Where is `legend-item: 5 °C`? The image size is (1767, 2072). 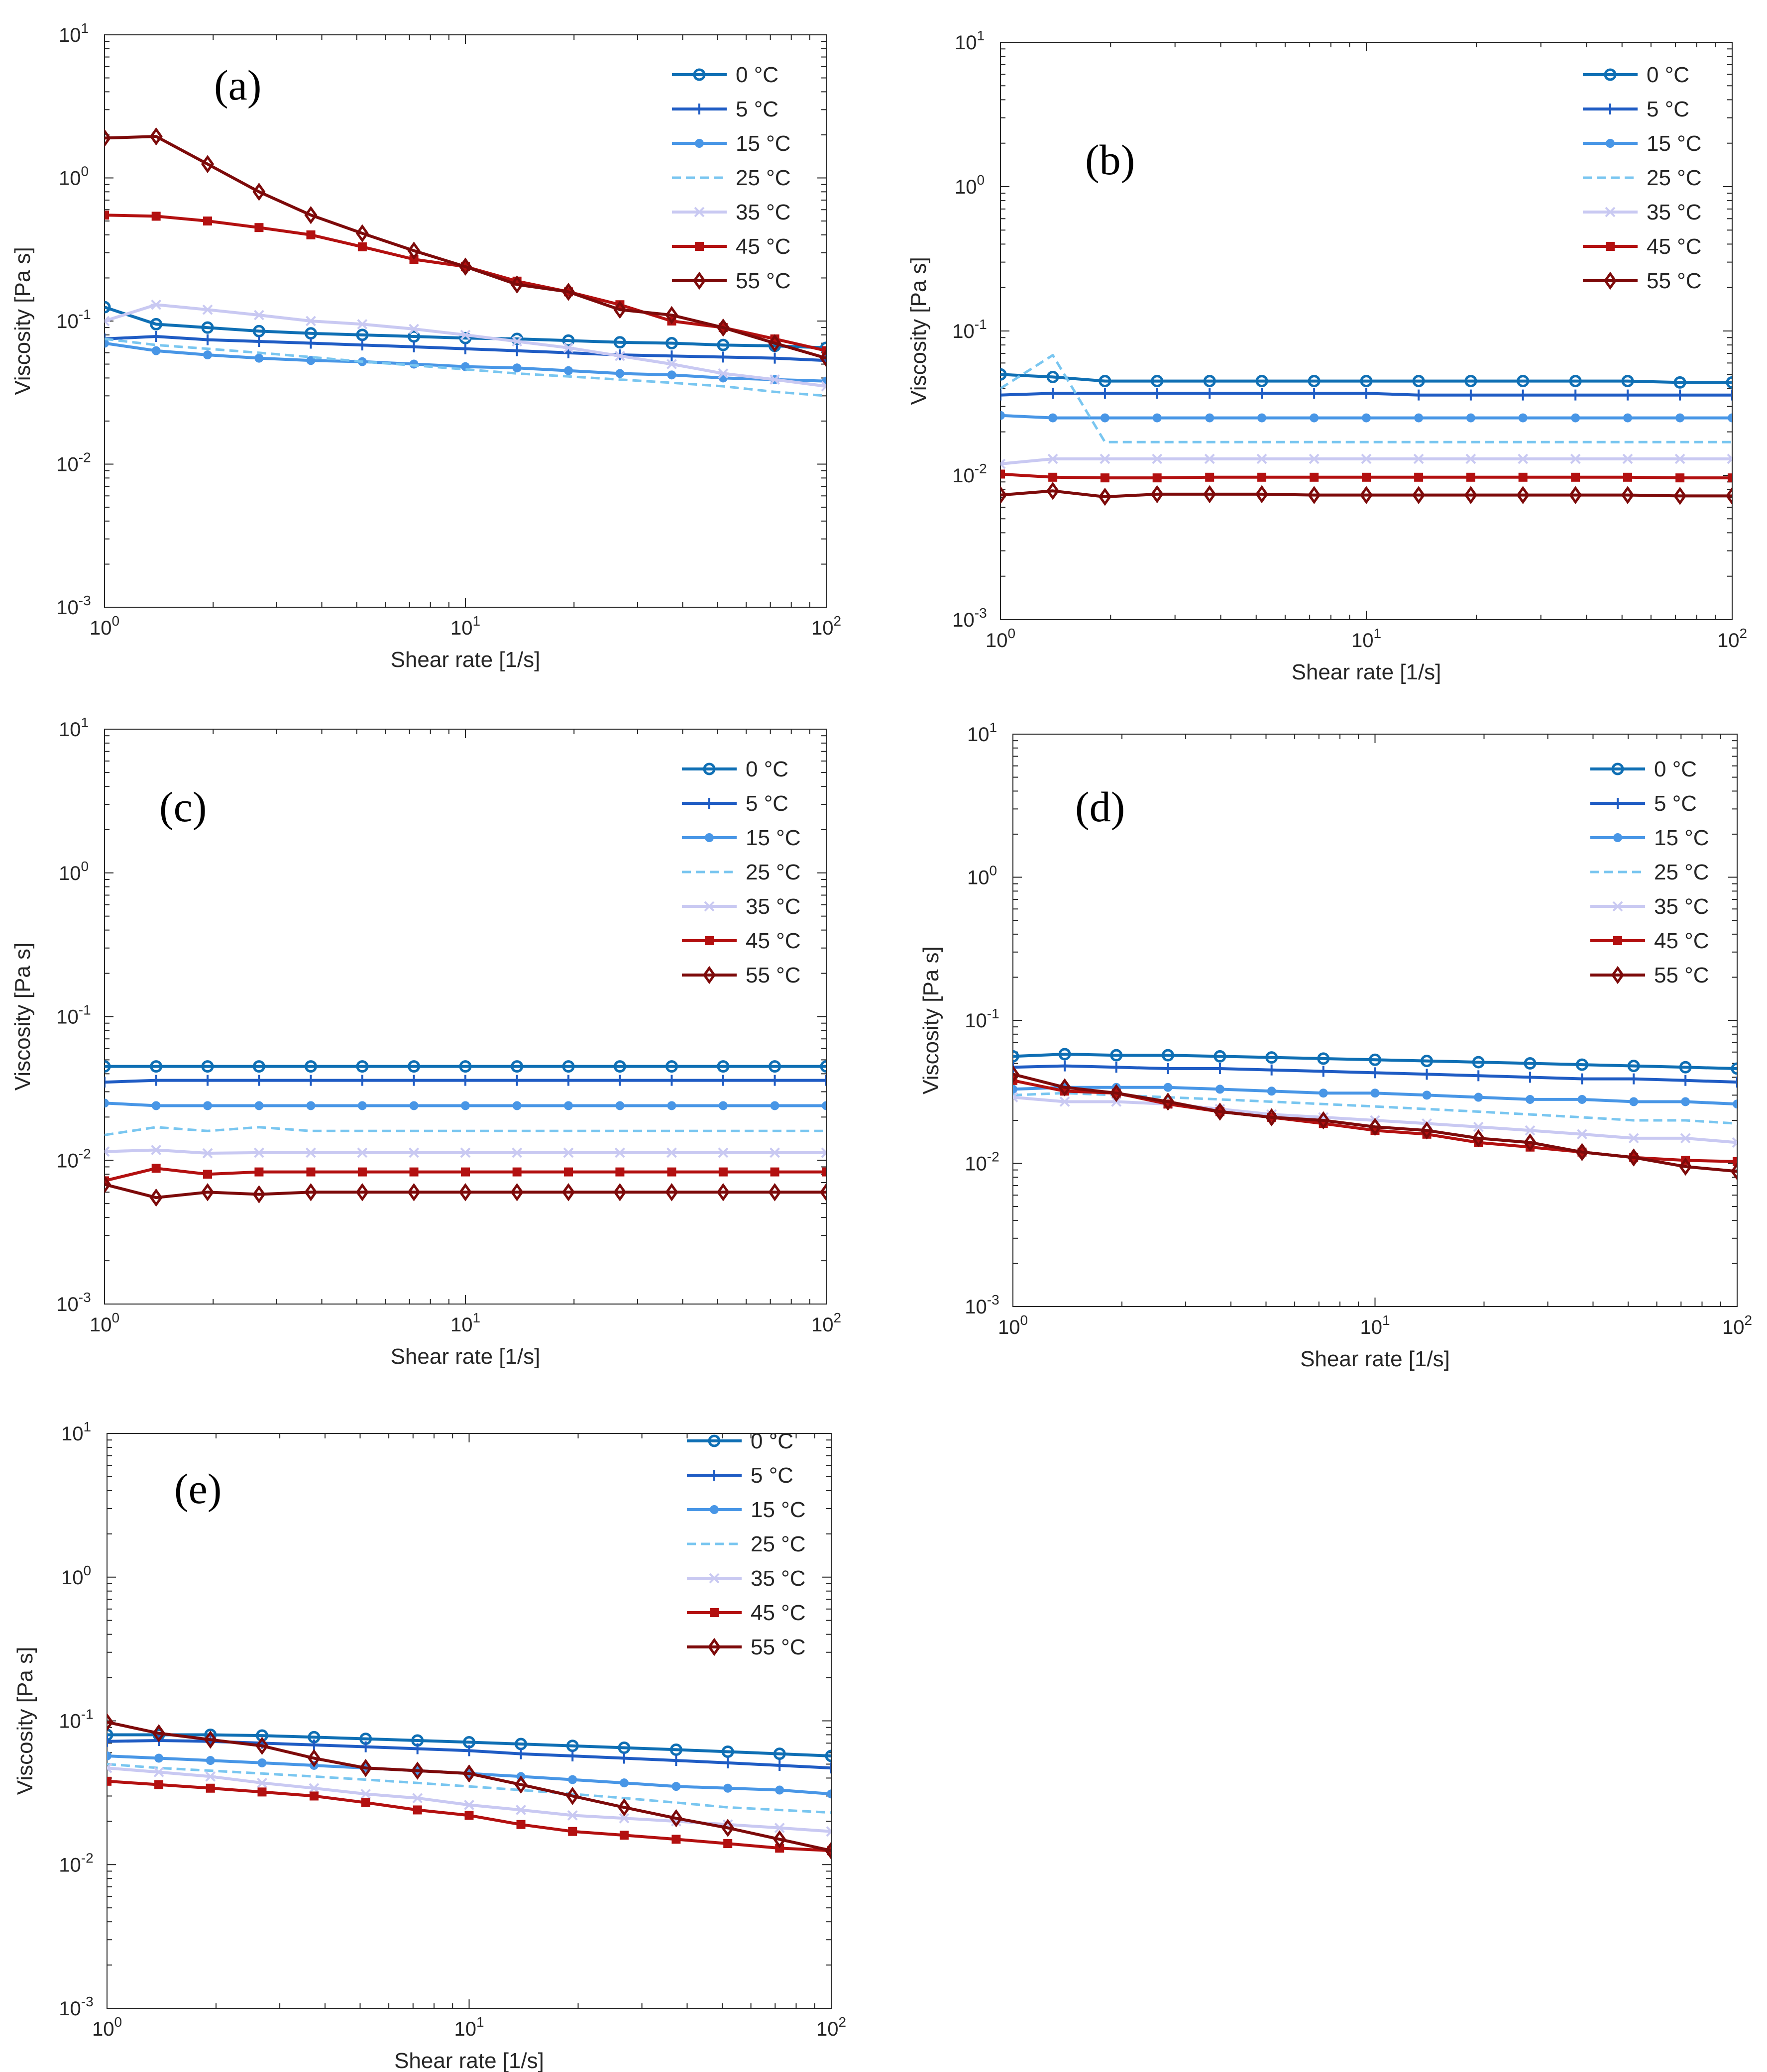
legend-item: 5 °C is located at coordinates (1643, 803).